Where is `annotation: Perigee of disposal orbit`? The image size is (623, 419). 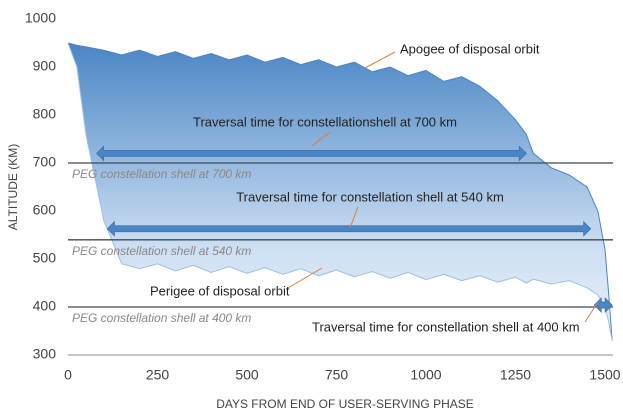
annotation: Perigee of disposal orbit is located at coordinates (220, 290).